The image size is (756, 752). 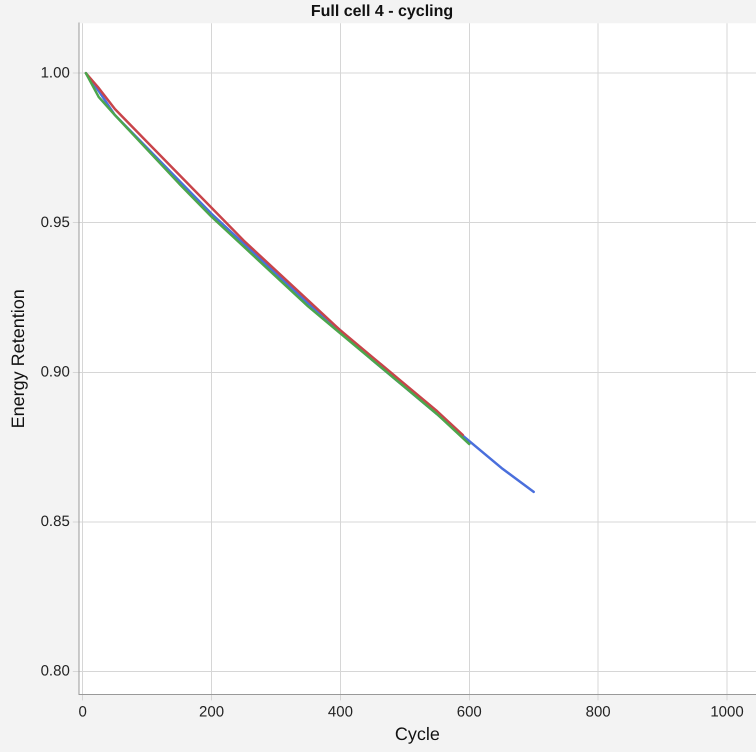 What do you see at coordinates (55, 371) in the screenshot?
I see `y-tick-label: 0.90` at bounding box center [55, 371].